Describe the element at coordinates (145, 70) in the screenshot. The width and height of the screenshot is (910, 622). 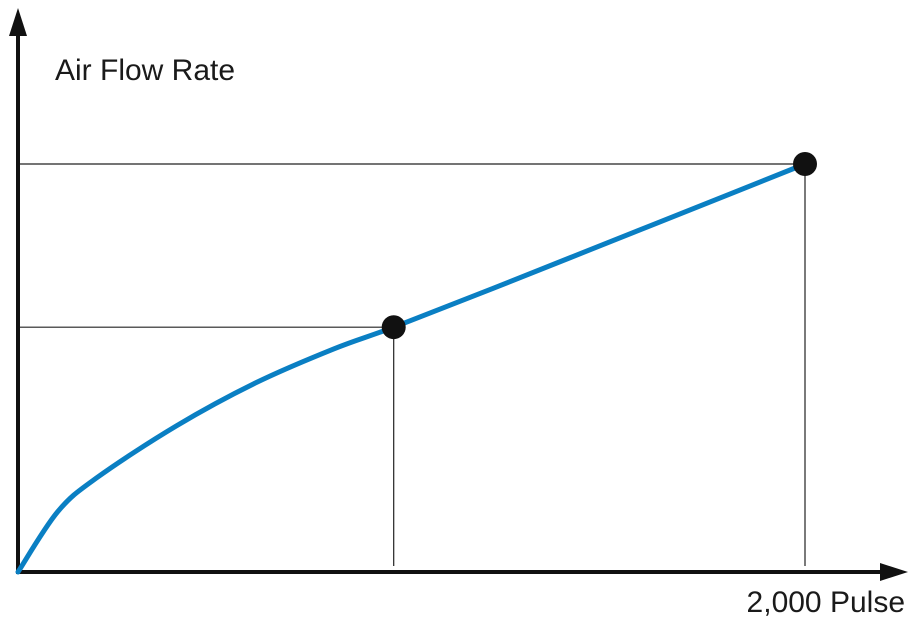
I see `y-axis-label: Air Flow Rate` at that location.